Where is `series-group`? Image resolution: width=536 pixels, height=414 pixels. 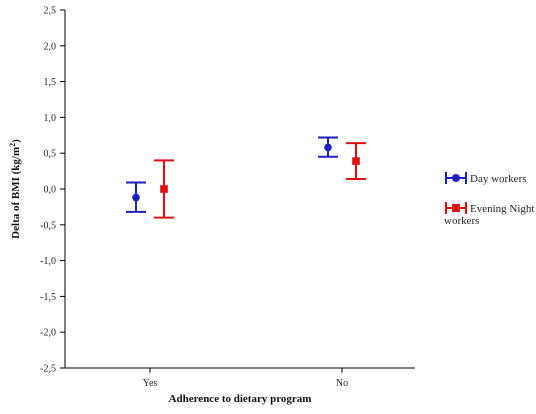 series-group is located at coordinates (246, 177).